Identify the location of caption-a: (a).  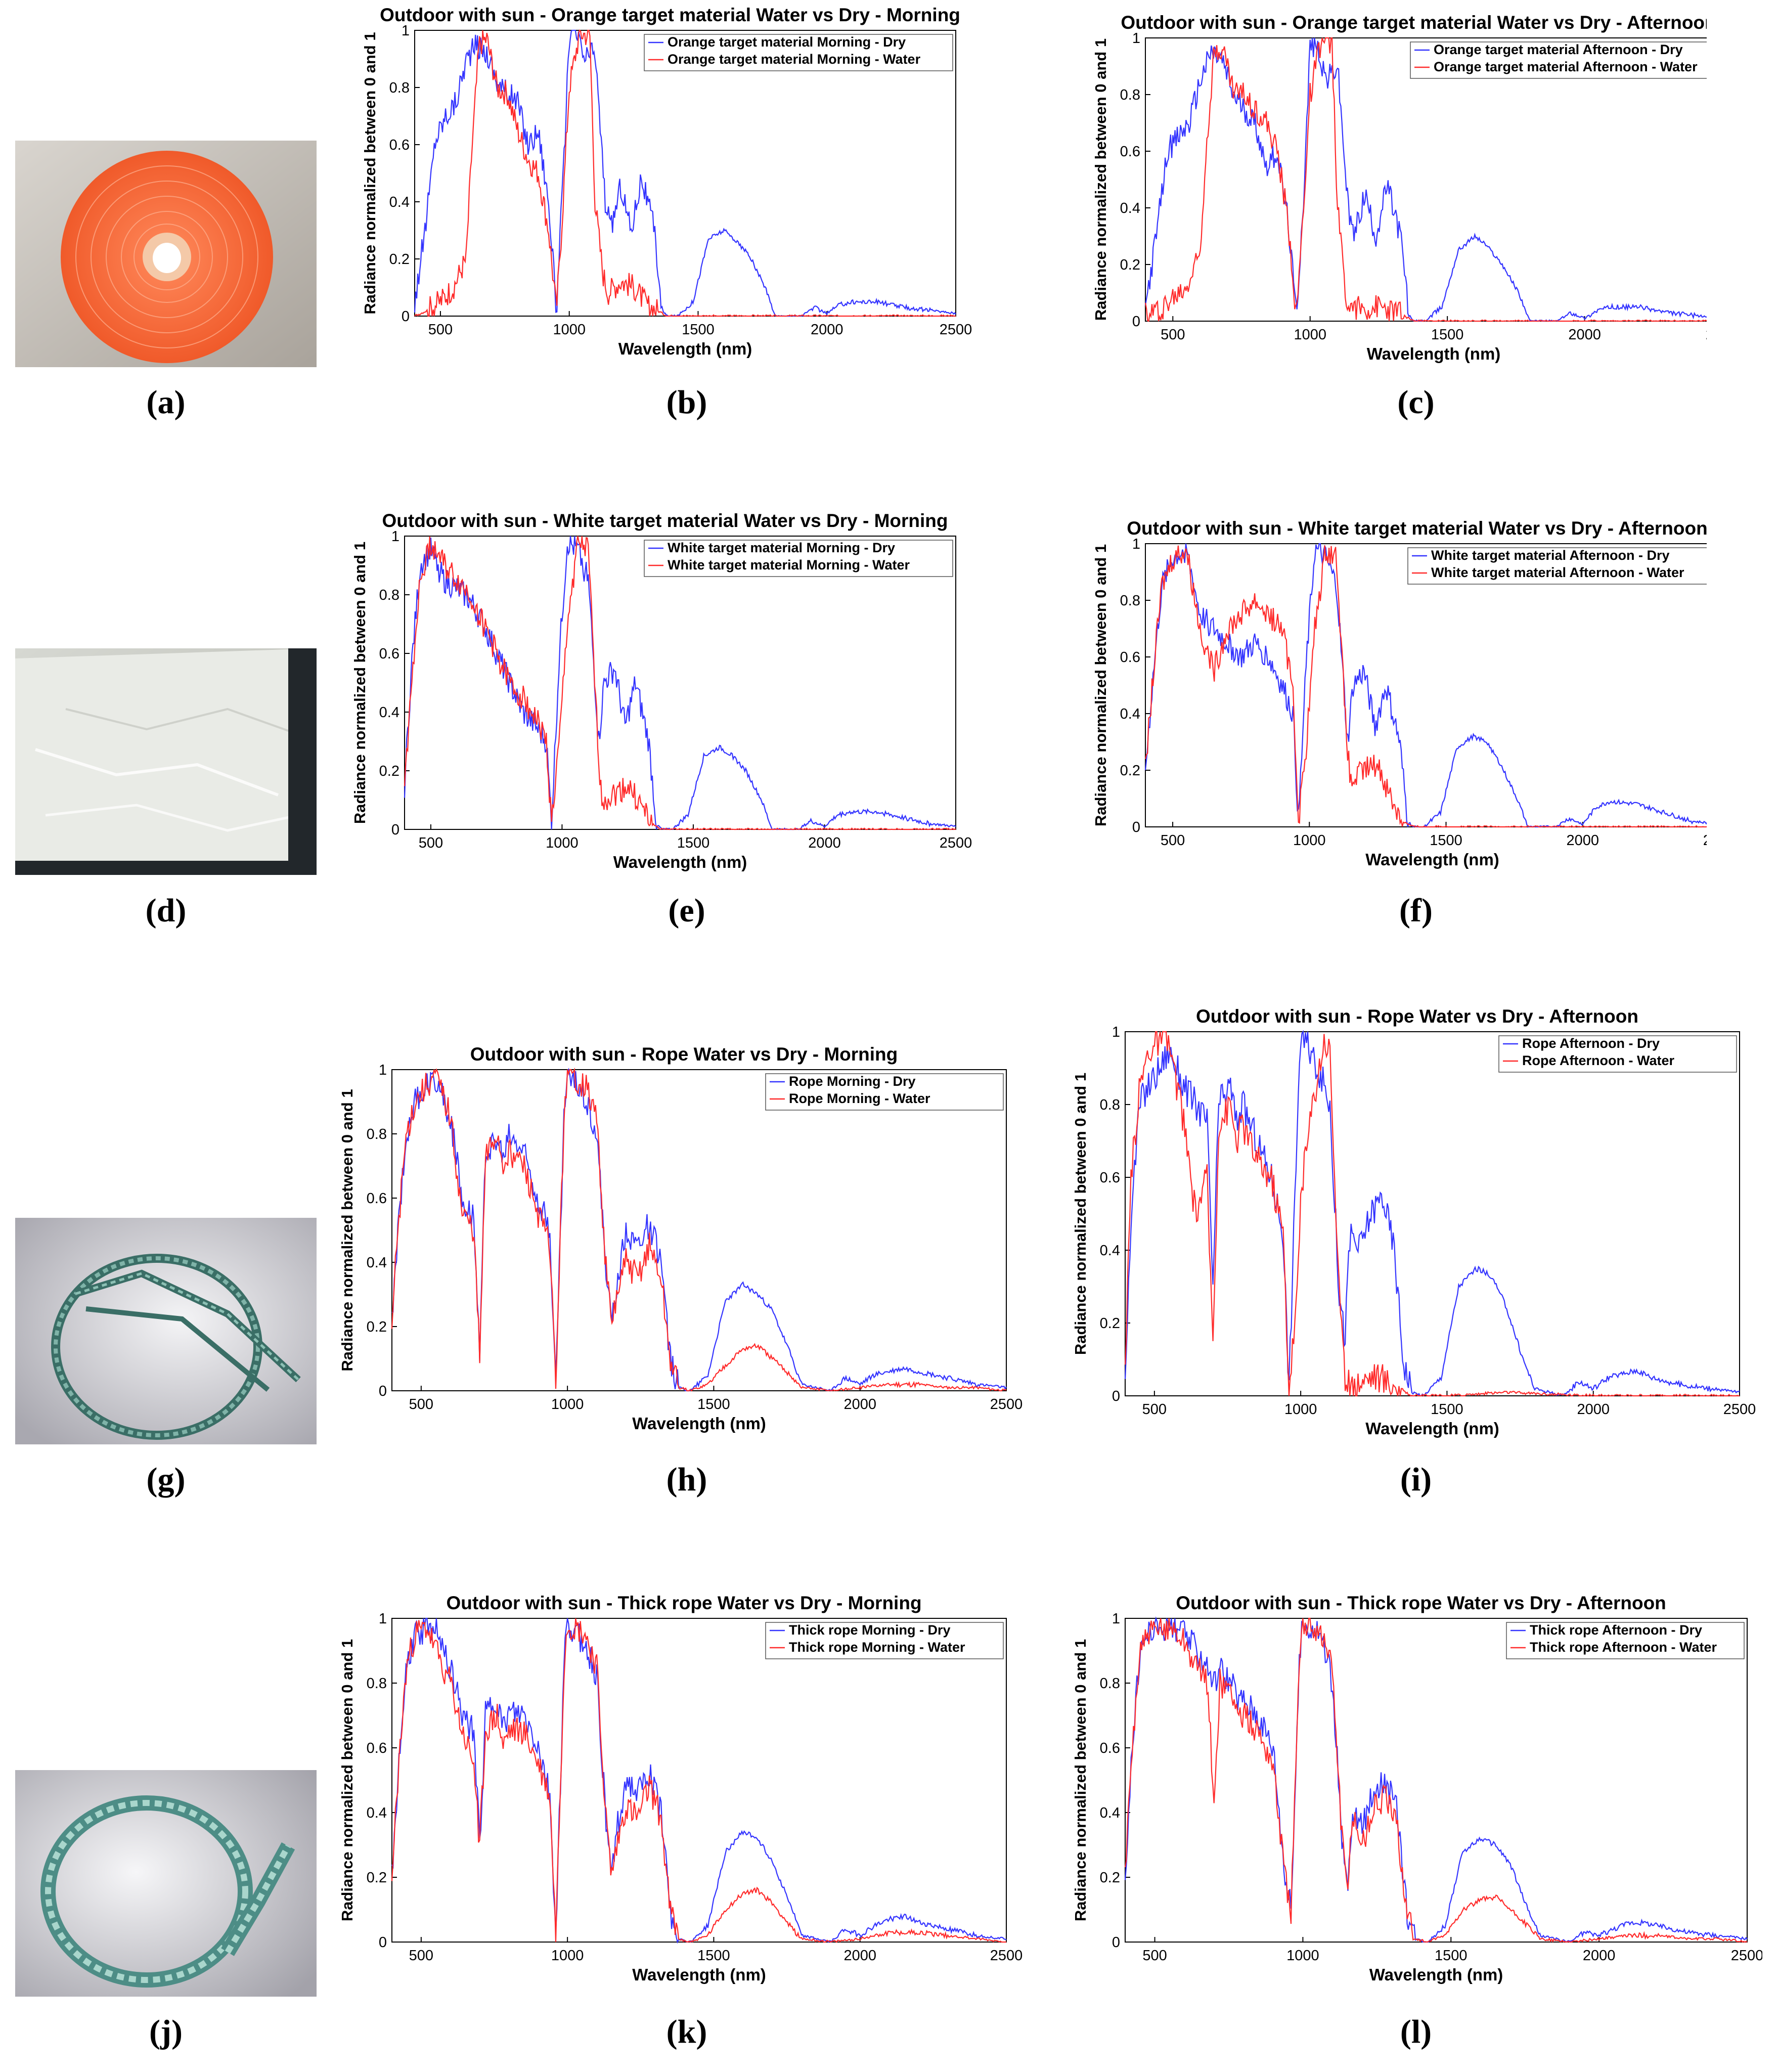
(166, 402).